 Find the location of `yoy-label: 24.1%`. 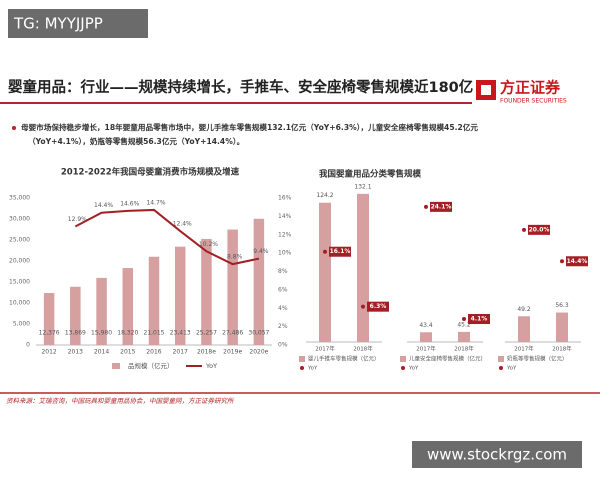

yoy-label: 24.1% is located at coordinates (441, 206).